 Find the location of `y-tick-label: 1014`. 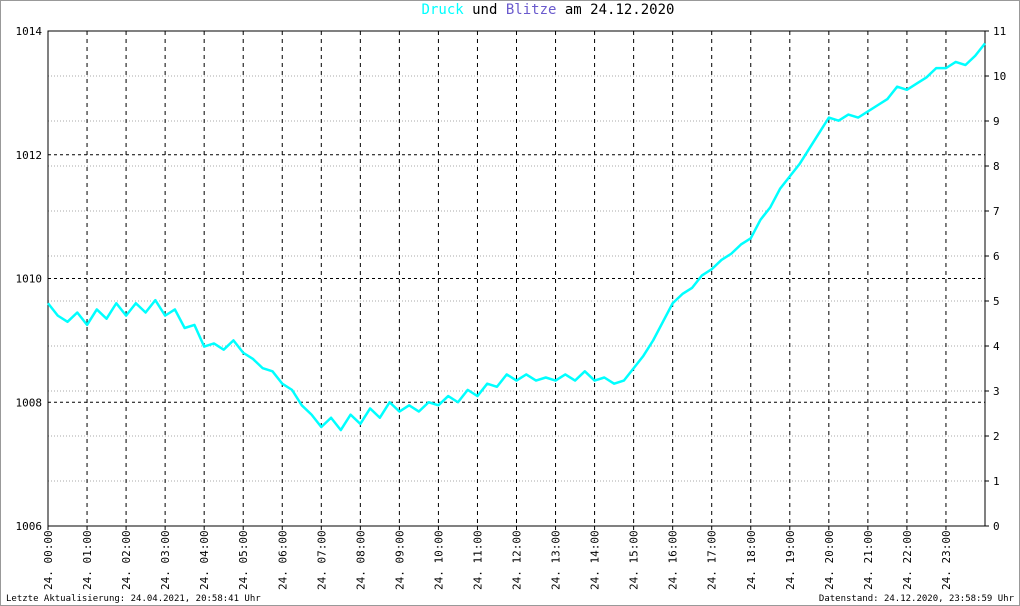

y-tick-label: 1014 is located at coordinates (29, 31).